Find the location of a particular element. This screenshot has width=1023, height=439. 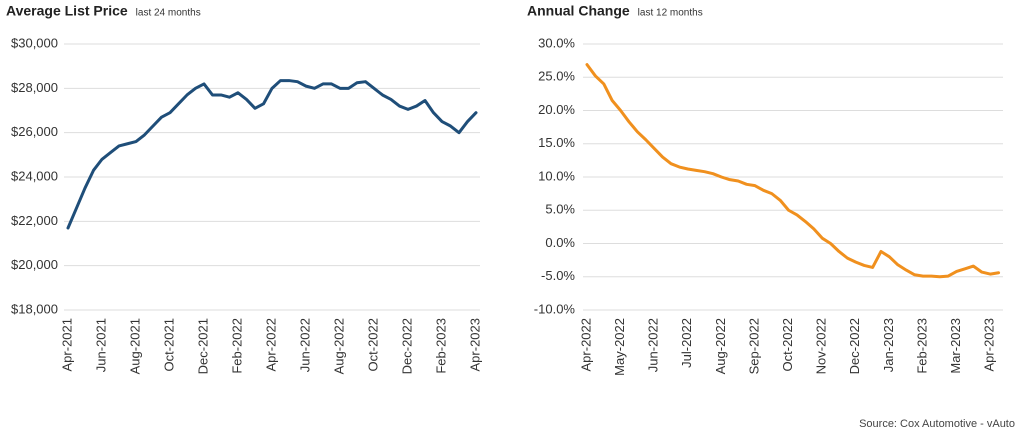

data-line is located at coordinates (272, 154).